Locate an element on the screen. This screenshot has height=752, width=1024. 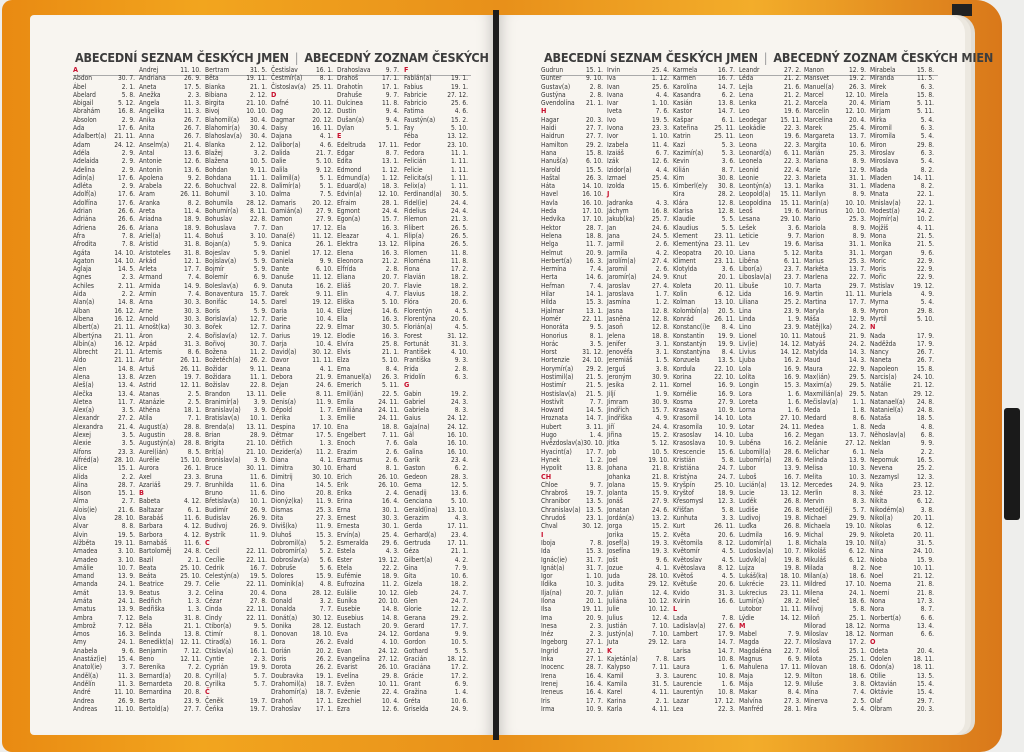
name-day-date: 9. 4. is located at coordinates (392, 111).